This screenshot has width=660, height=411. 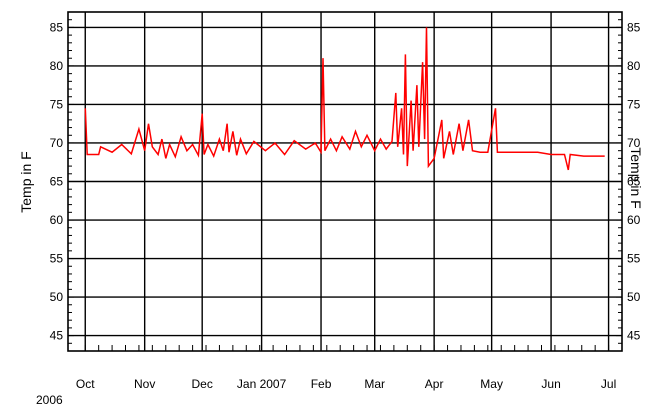 I want to click on x-tick-label: Feb, so click(x=321, y=384).